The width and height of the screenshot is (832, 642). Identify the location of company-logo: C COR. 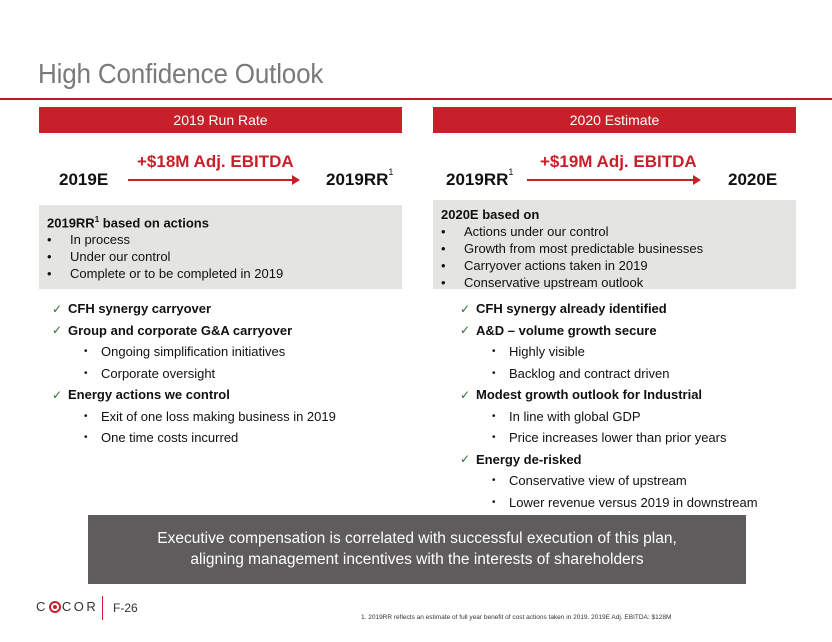
(67, 606).